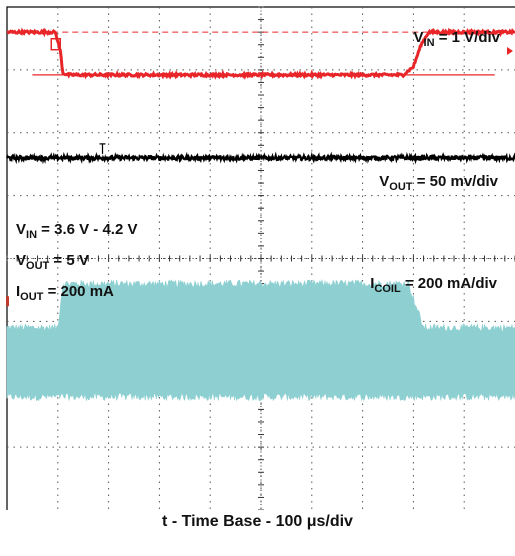 The image size is (515, 556). Describe the element at coordinates (77, 231) in the screenshot. I see `condition-vin: VIN = 3.6 V - 4.2 V` at that location.